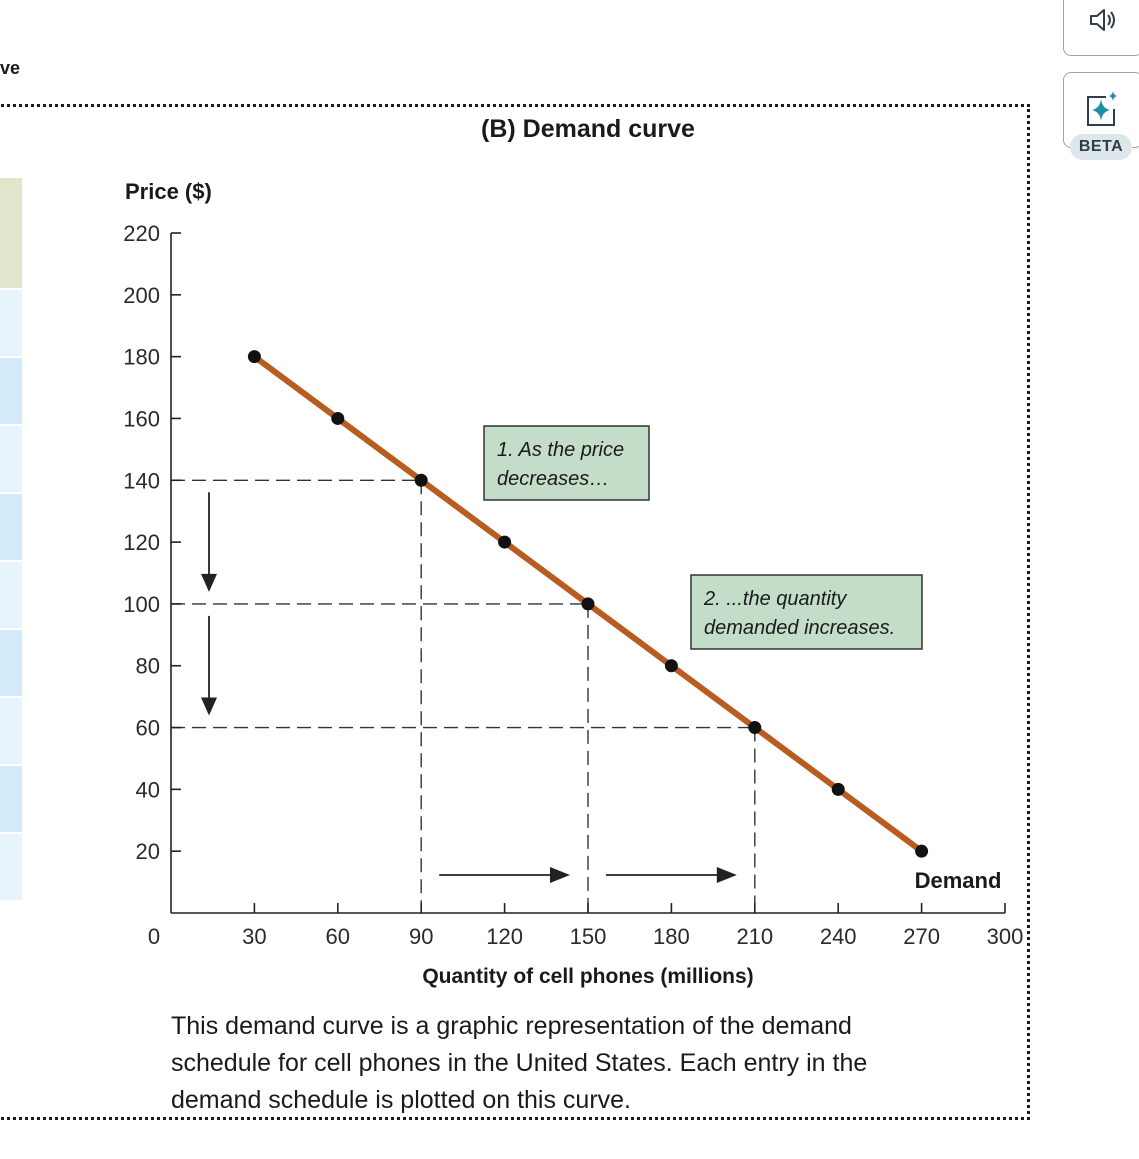 This screenshot has height=1159, width=1139. Describe the element at coordinates (588, 936) in the screenshot. I see `x-tick-label: 150` at that location.